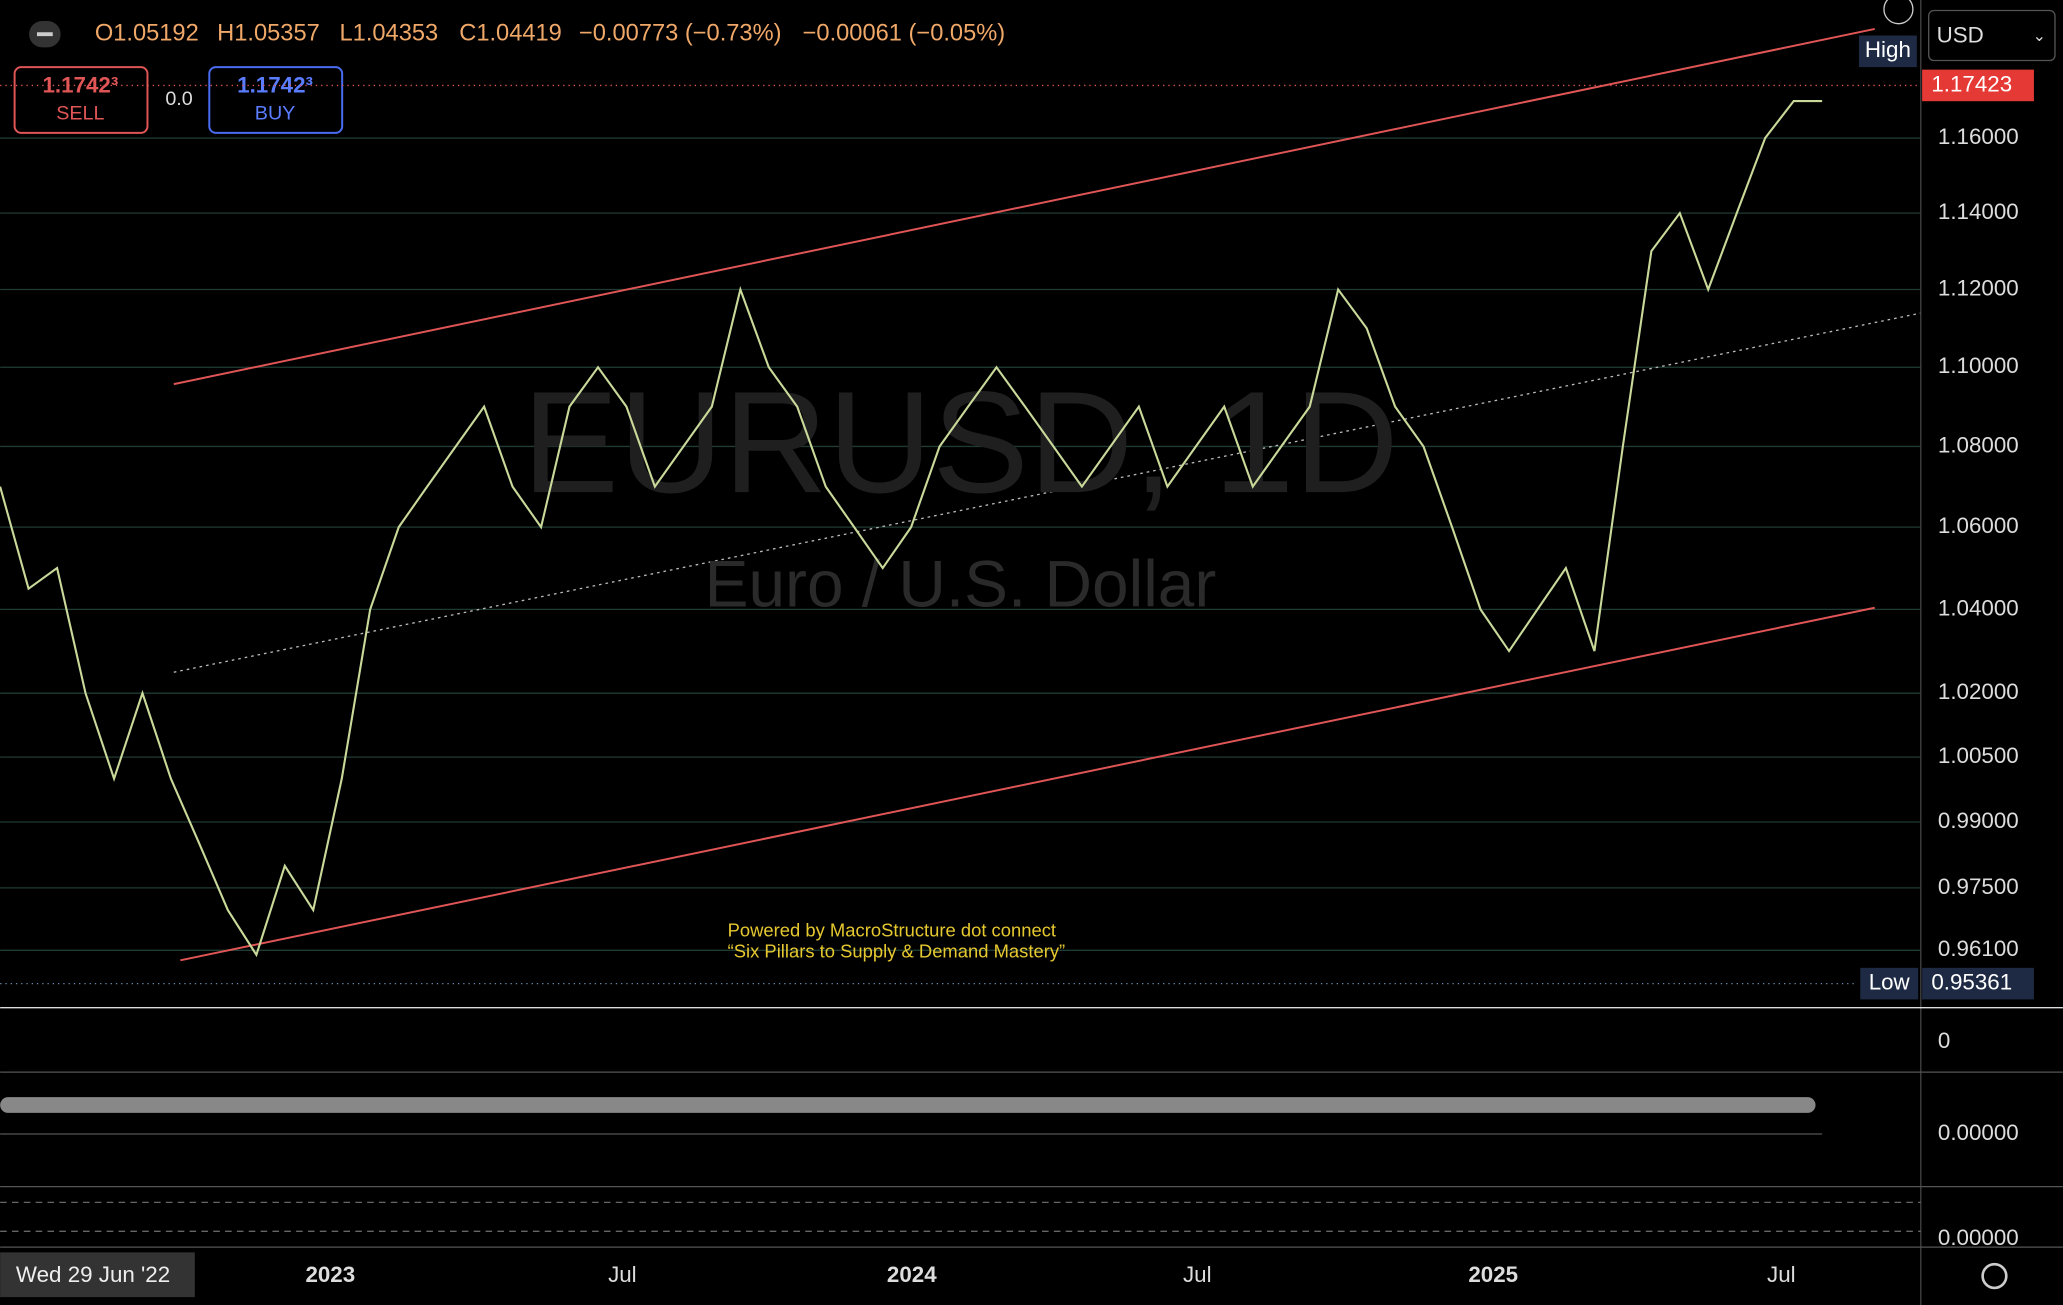 The width and height of the screenshot is (2063, 1305). Describe the element at coordinates (178, 99) in the screenshot. I see `spread: 0.0` at that location.